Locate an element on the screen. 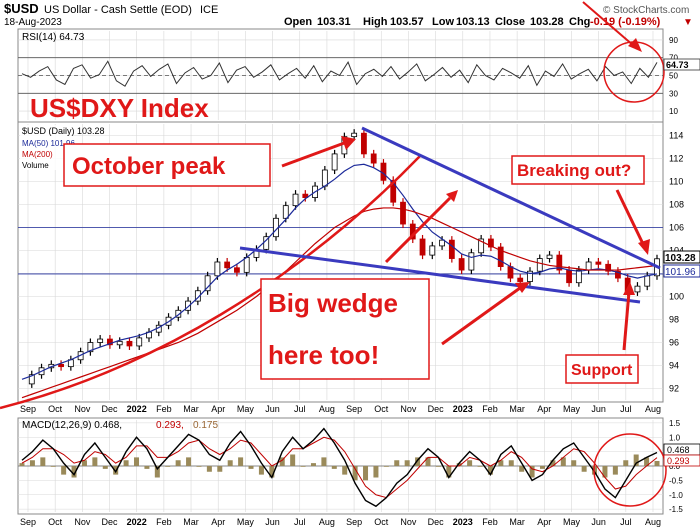  close-label: Close is located at coordinates (510, 22).